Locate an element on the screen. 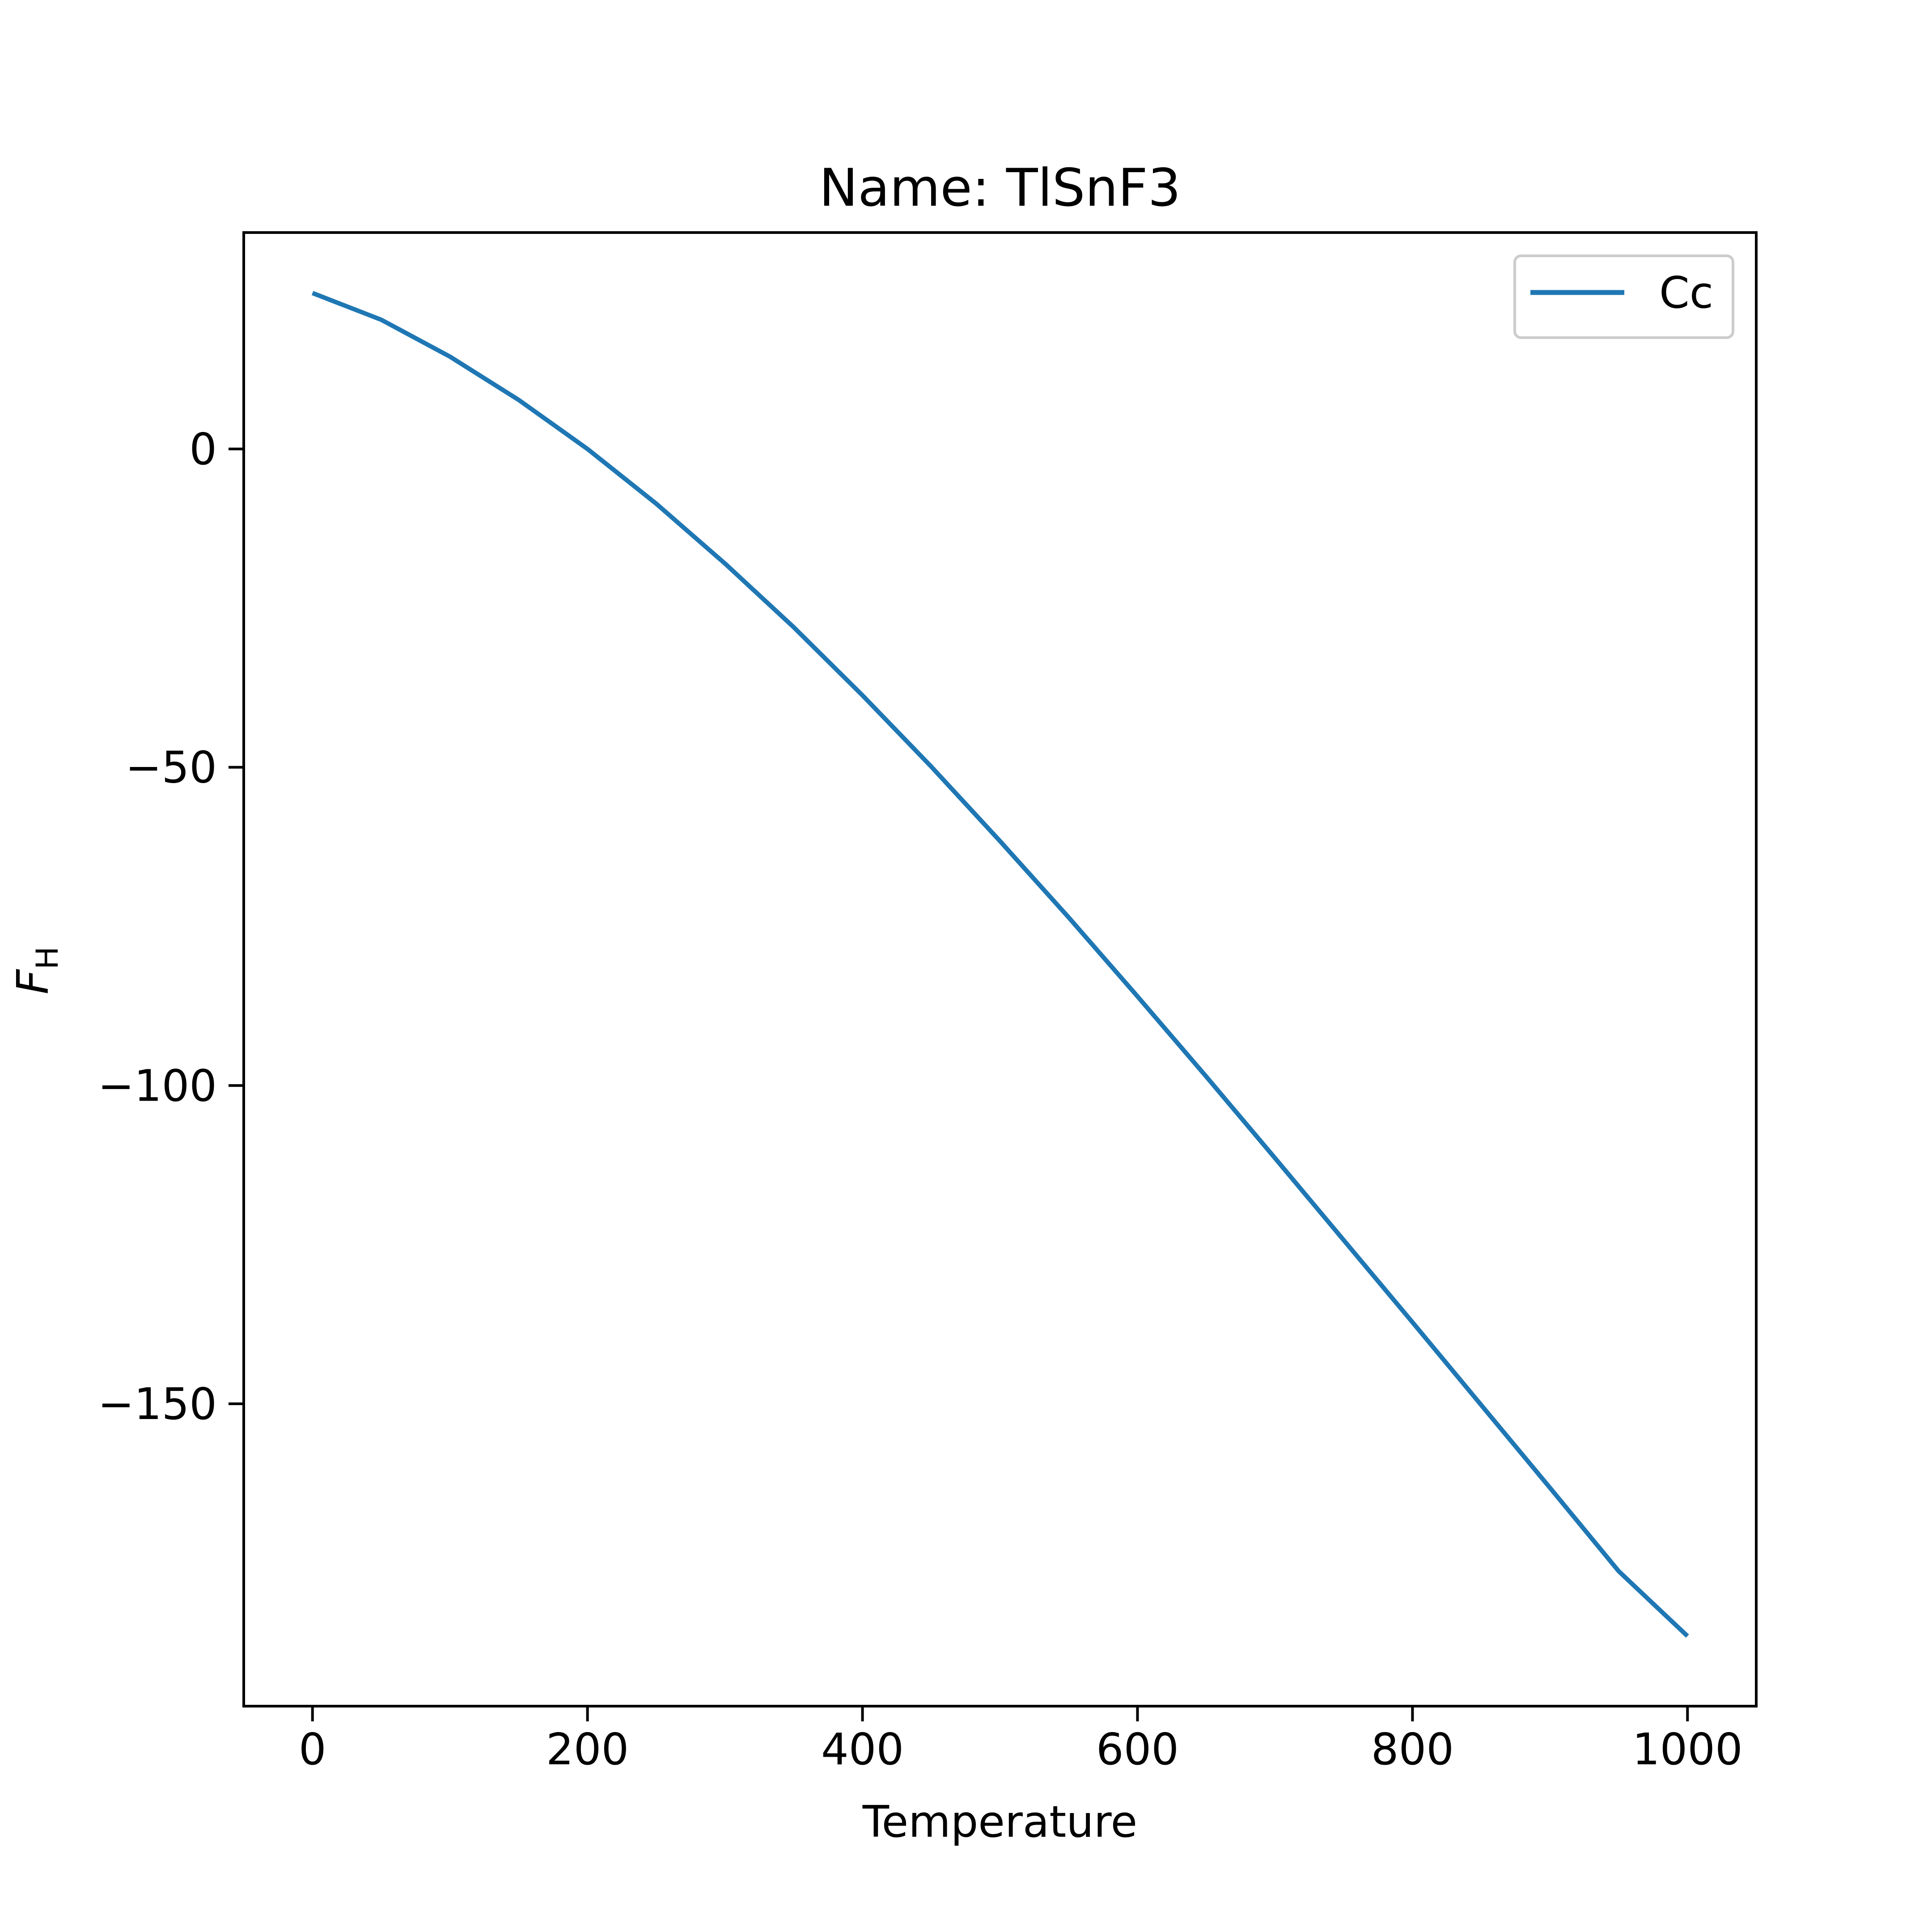 Image resolution: width=1932 pixels, height=1932 pixels. x-tick-label: 600 is located at coordinates (1137, 1749).